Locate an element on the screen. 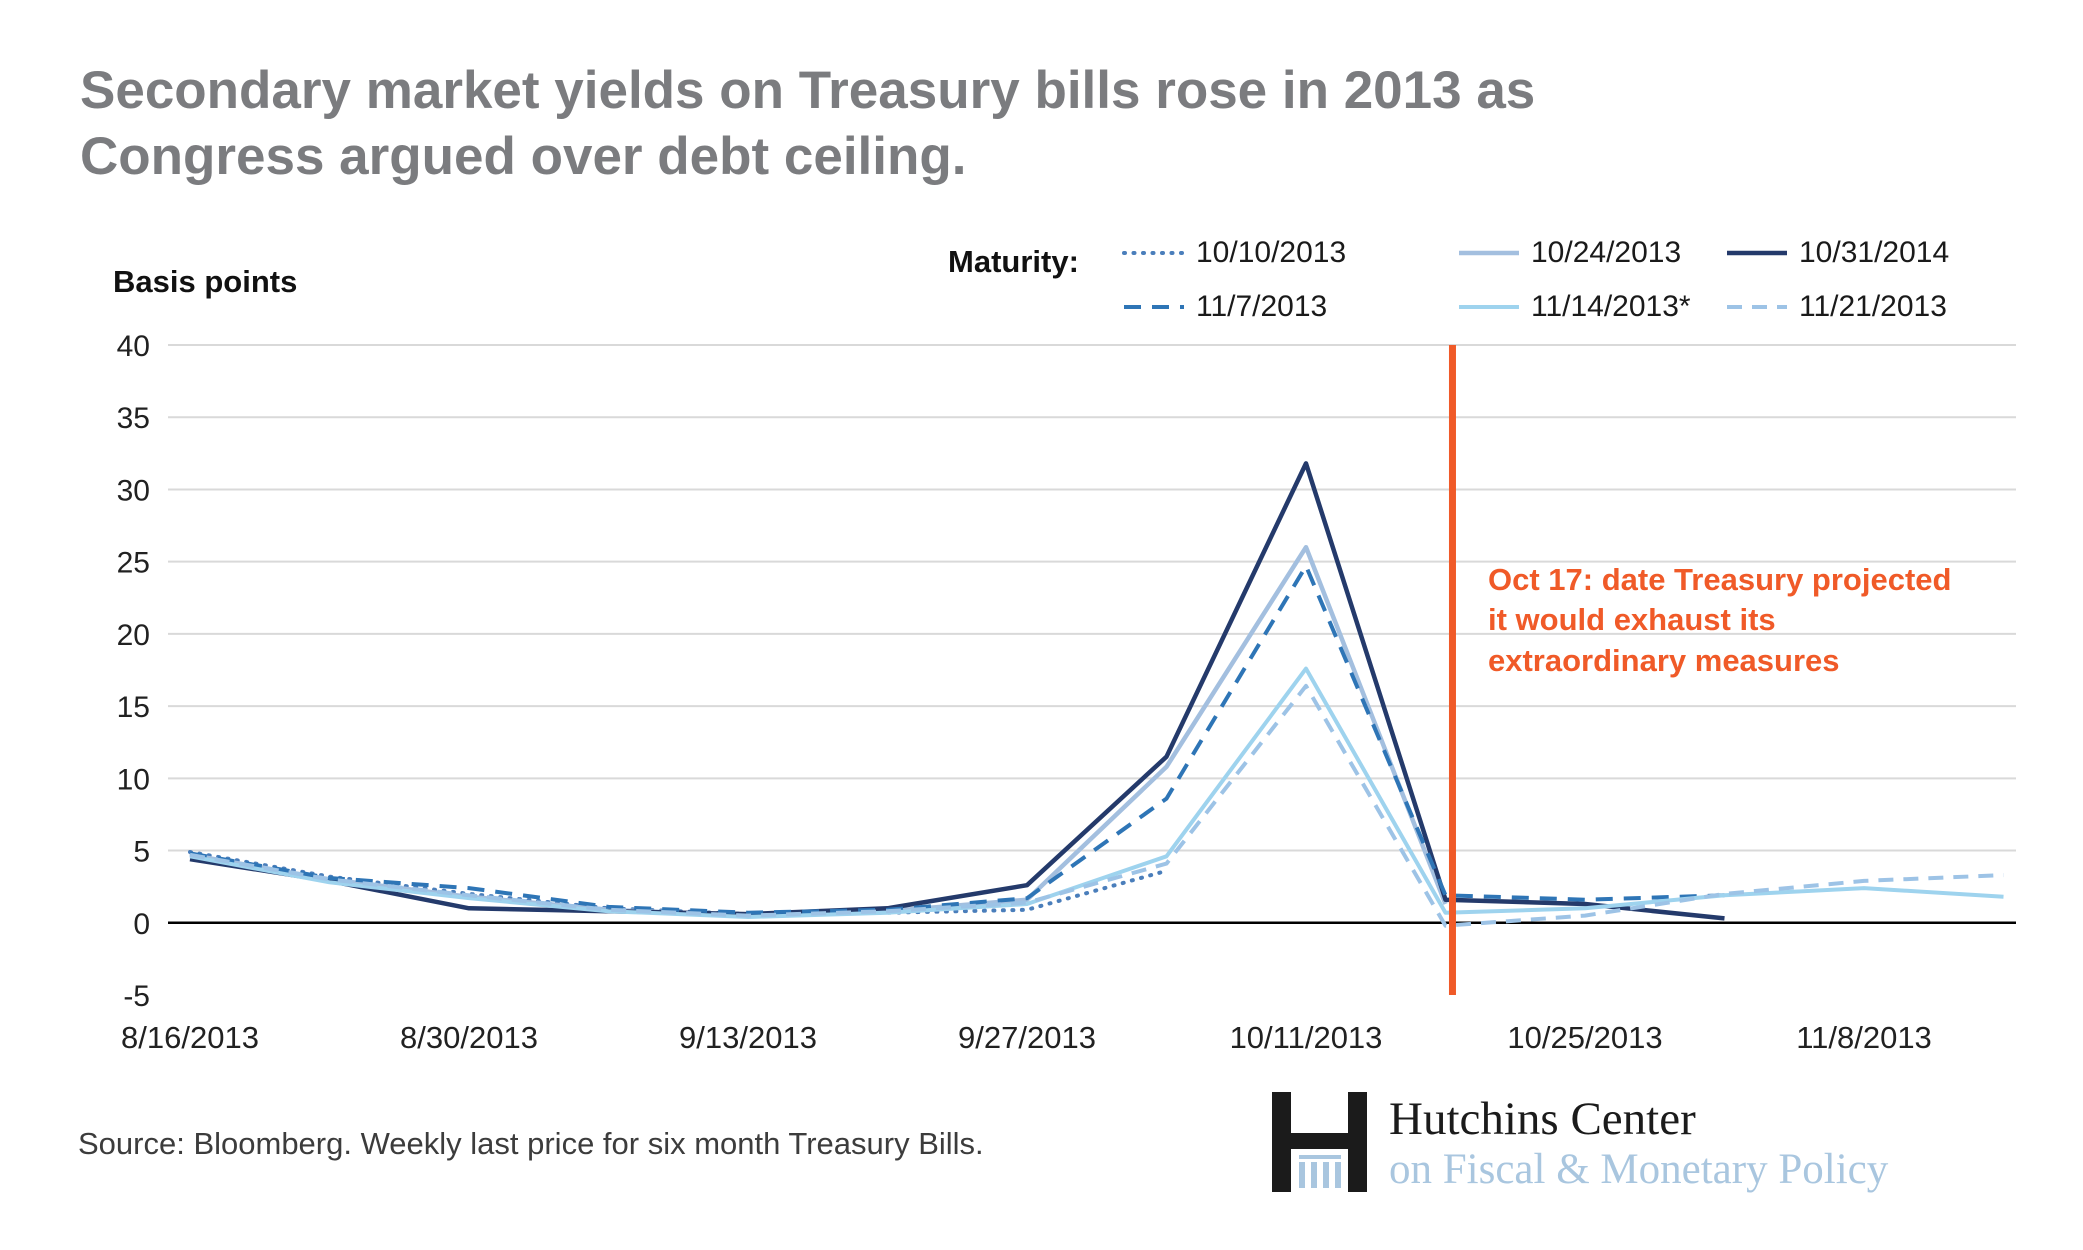 Image resolution: width=2083 pixels, height=1250 pixels. y-tick-label: 5 is located at coordinates (141, 852).